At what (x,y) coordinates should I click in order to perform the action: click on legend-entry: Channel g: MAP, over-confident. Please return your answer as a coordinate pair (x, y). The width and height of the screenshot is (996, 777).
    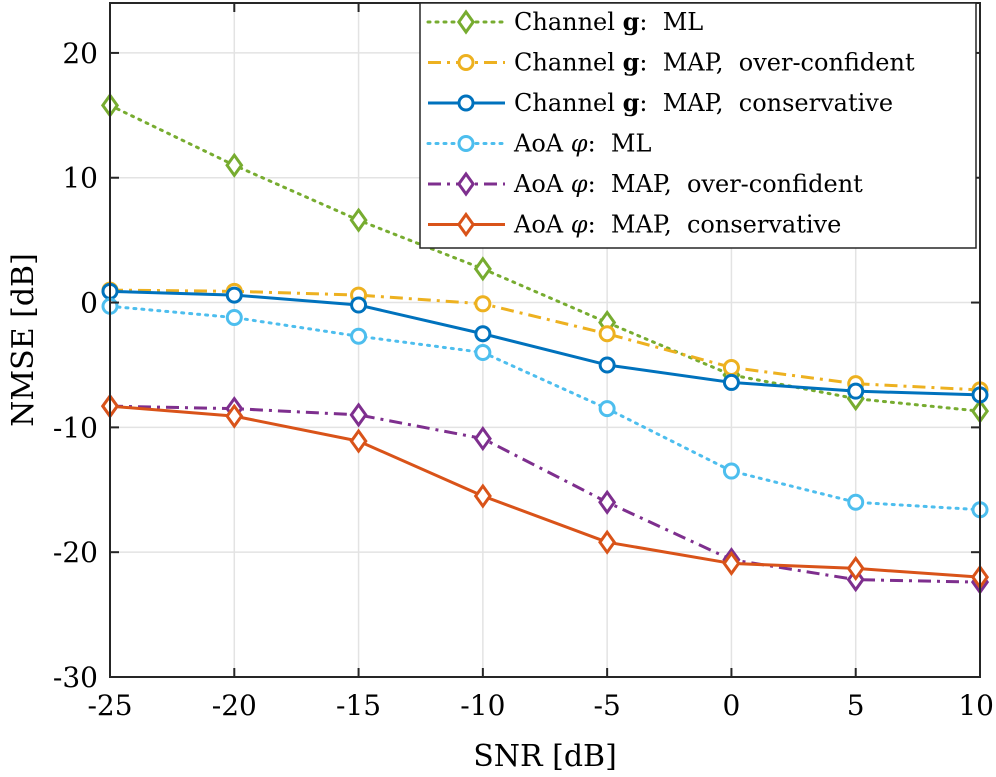
    Looking at the image, I should click on (671, 62).